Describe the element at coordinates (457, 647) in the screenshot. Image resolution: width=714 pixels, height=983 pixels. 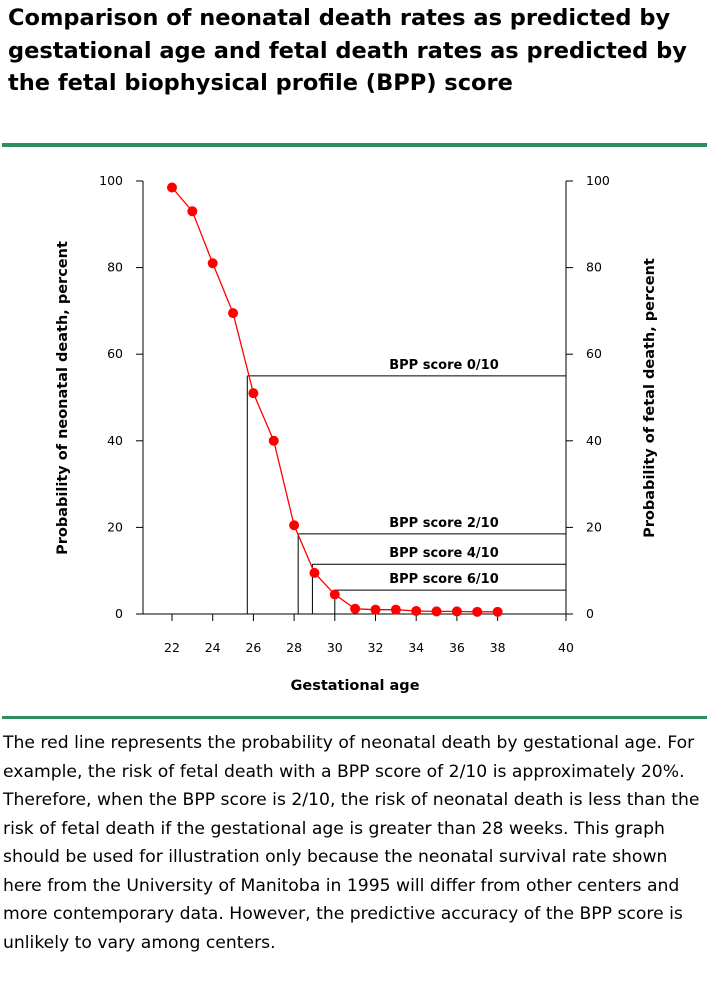
I see `x-tick-label: 36` at that location.